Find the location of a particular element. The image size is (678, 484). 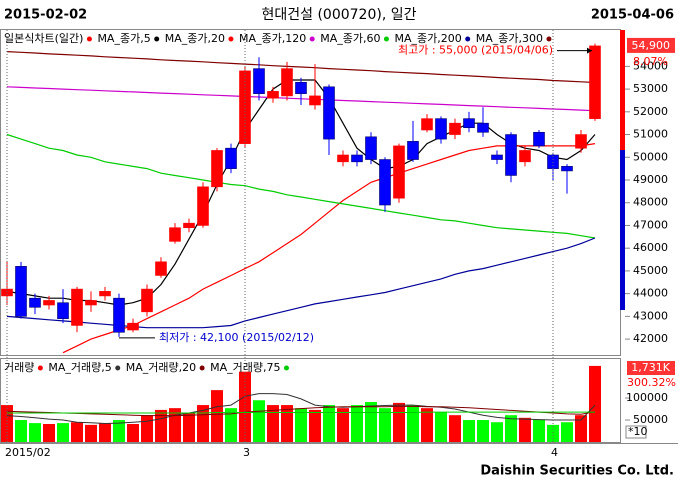

end-date: 2015-04-06 is located at coordinates (632, 15).